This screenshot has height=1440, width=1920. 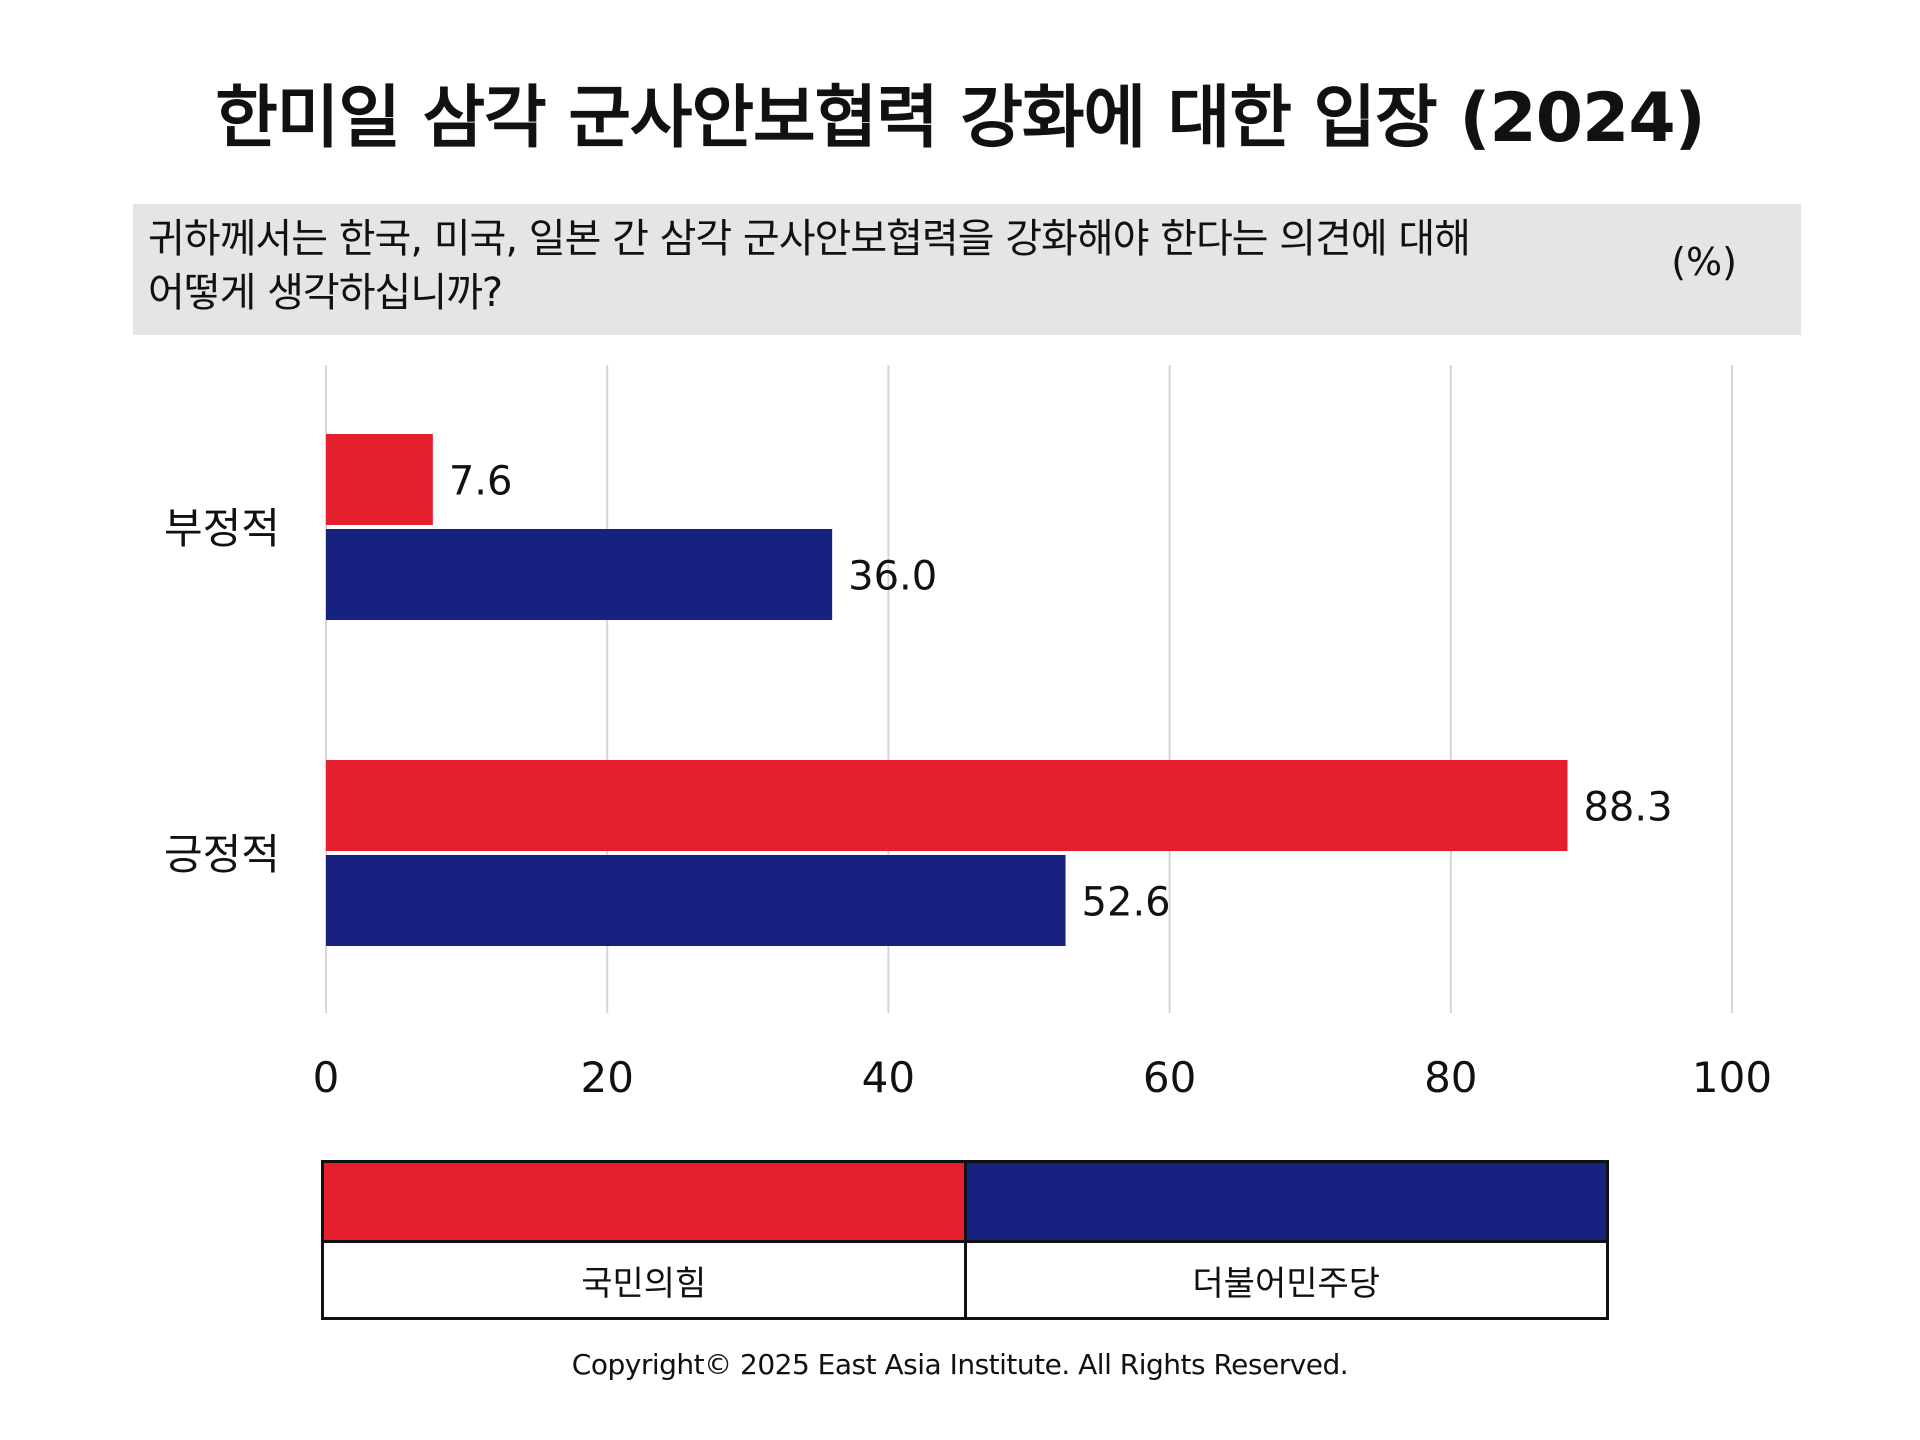 What do you see at coordinates (1286, 1203) in the screenshot?
I see `legend-swatch-dpk` at bounding box center [1286, 1203].